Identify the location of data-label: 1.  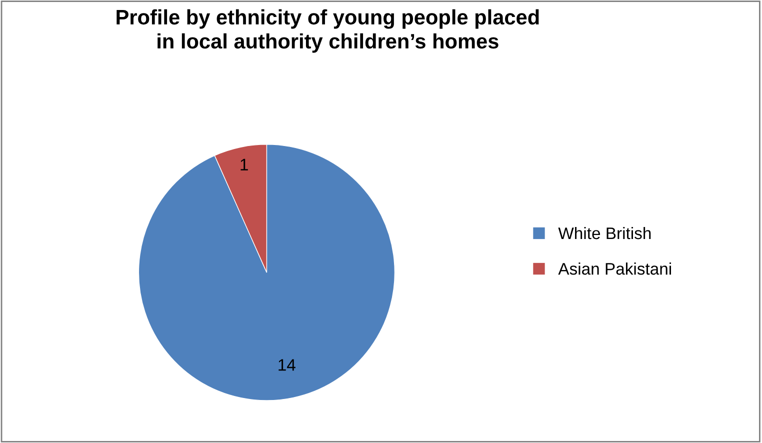
(244, 164).